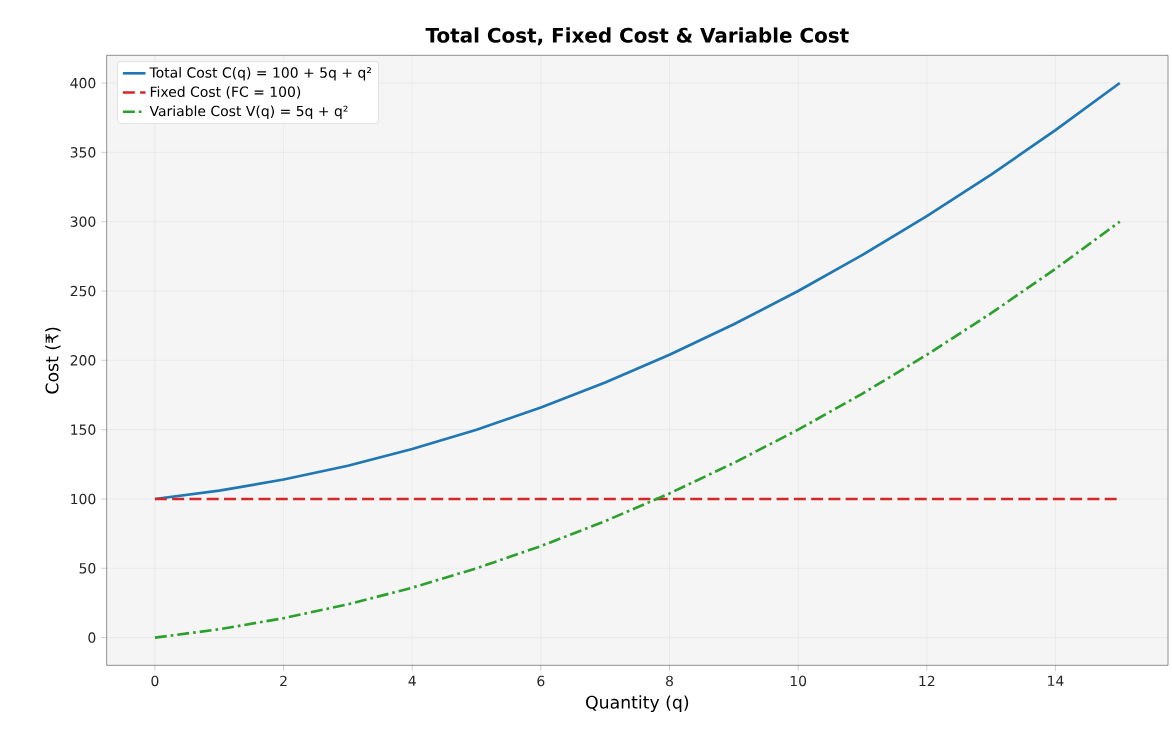 This screenshot has height=744, width=1172. Describe the element at coordinates (412, 680) in the screenshot. I see `x-tick-label: 4` at that location.